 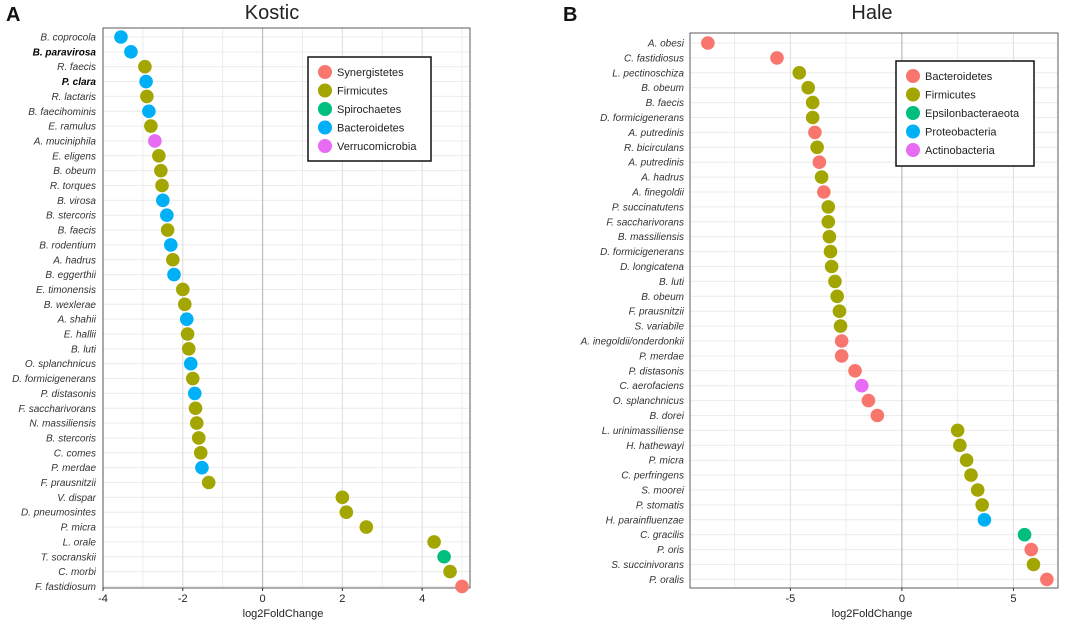 What do you see at coordinates (68, 38) in the screenshot?
I see `panel-a-y-tick-label: B. coprocola` at bounding box center [68, 38].